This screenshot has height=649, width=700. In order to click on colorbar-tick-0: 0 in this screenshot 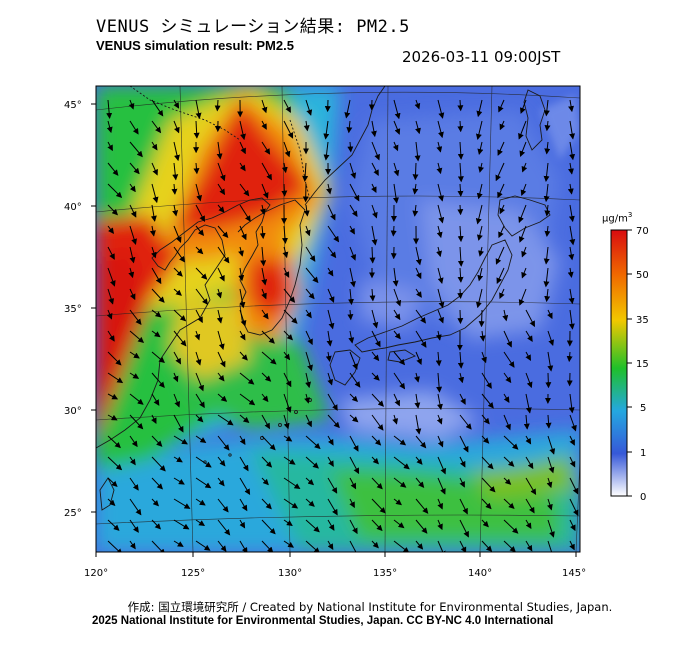, I will do `click(643, 497)`.